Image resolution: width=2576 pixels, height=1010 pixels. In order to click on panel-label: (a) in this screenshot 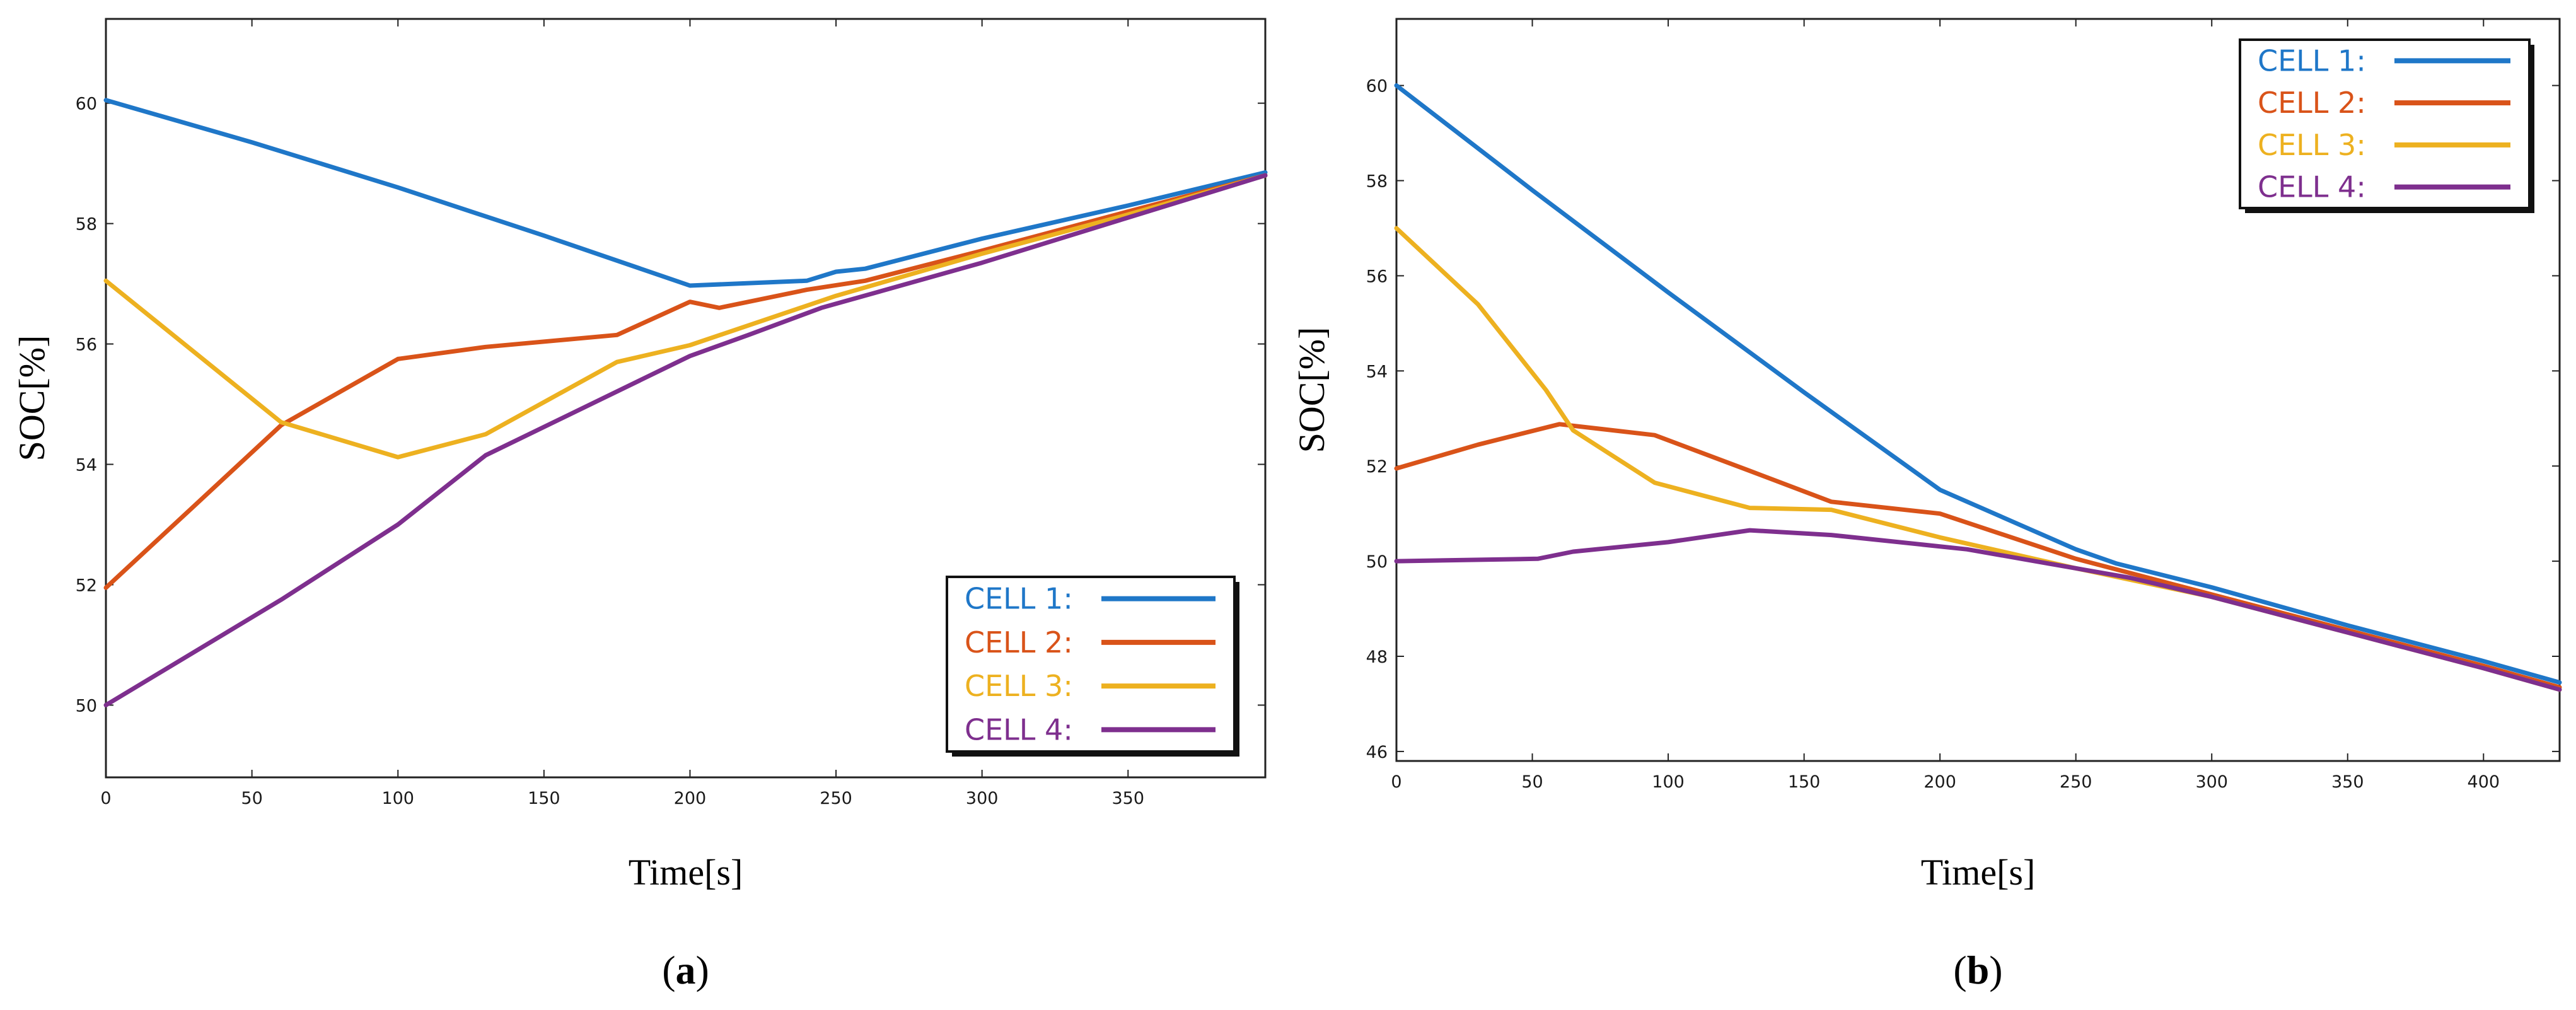, I will do `click(685, 970)`.